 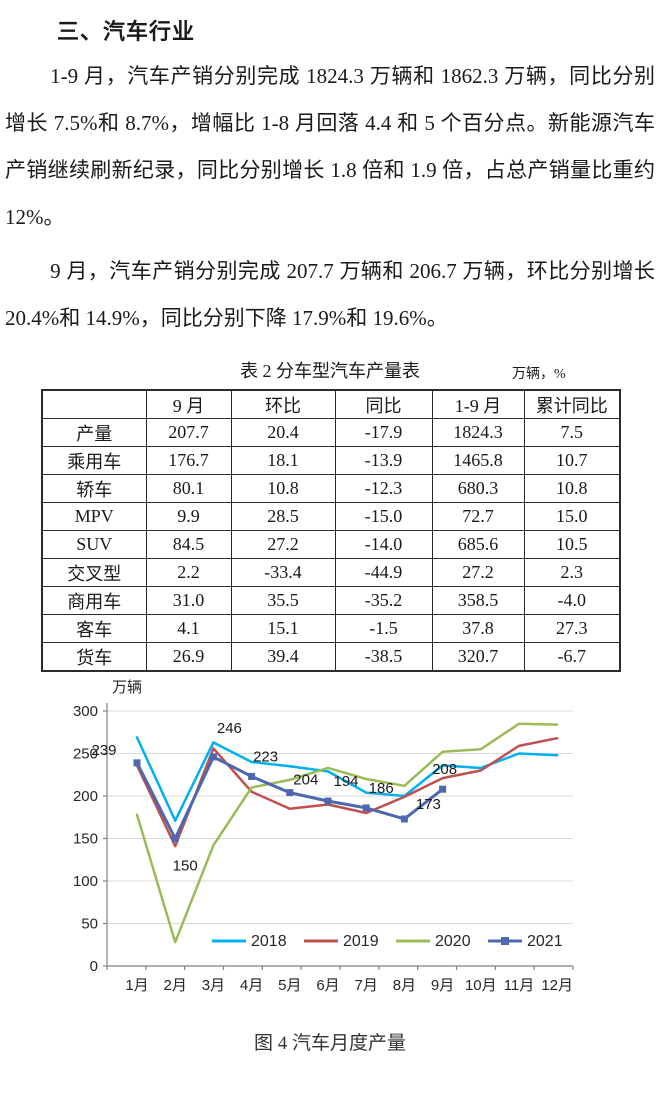 What do you see at coordinates (383, 657) in the screenshot?
I see `cell-value: -38.5` at bounding box center [383, 657].